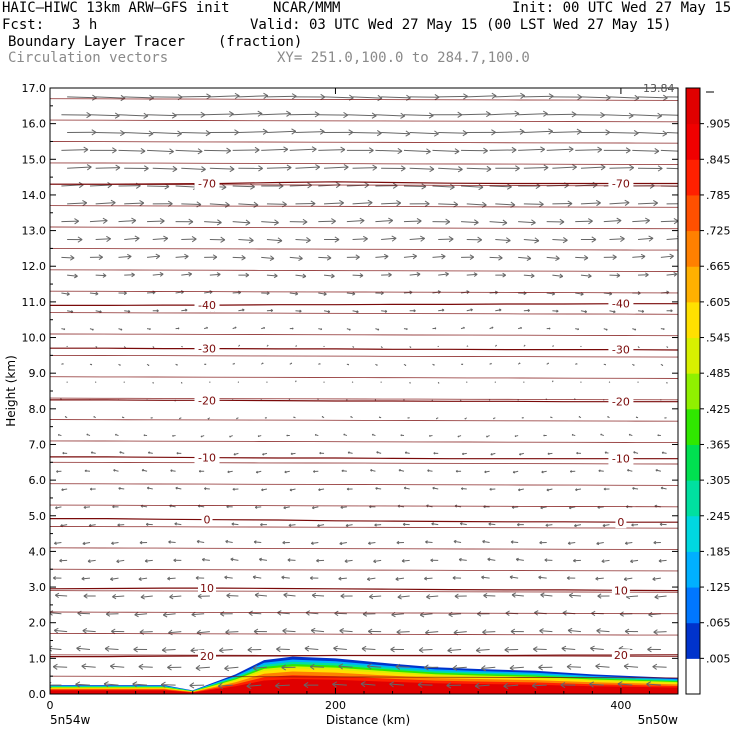  Describe the element at coordinates (718, 444) in the screenshot. I see `colorbar-label: .365` at that location.